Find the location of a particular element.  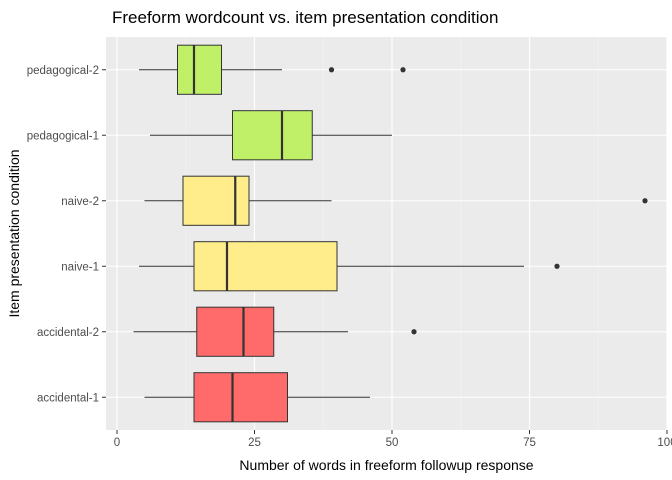

x-axis: 0 25 50 75 100 is located at coordinates (393, 439).